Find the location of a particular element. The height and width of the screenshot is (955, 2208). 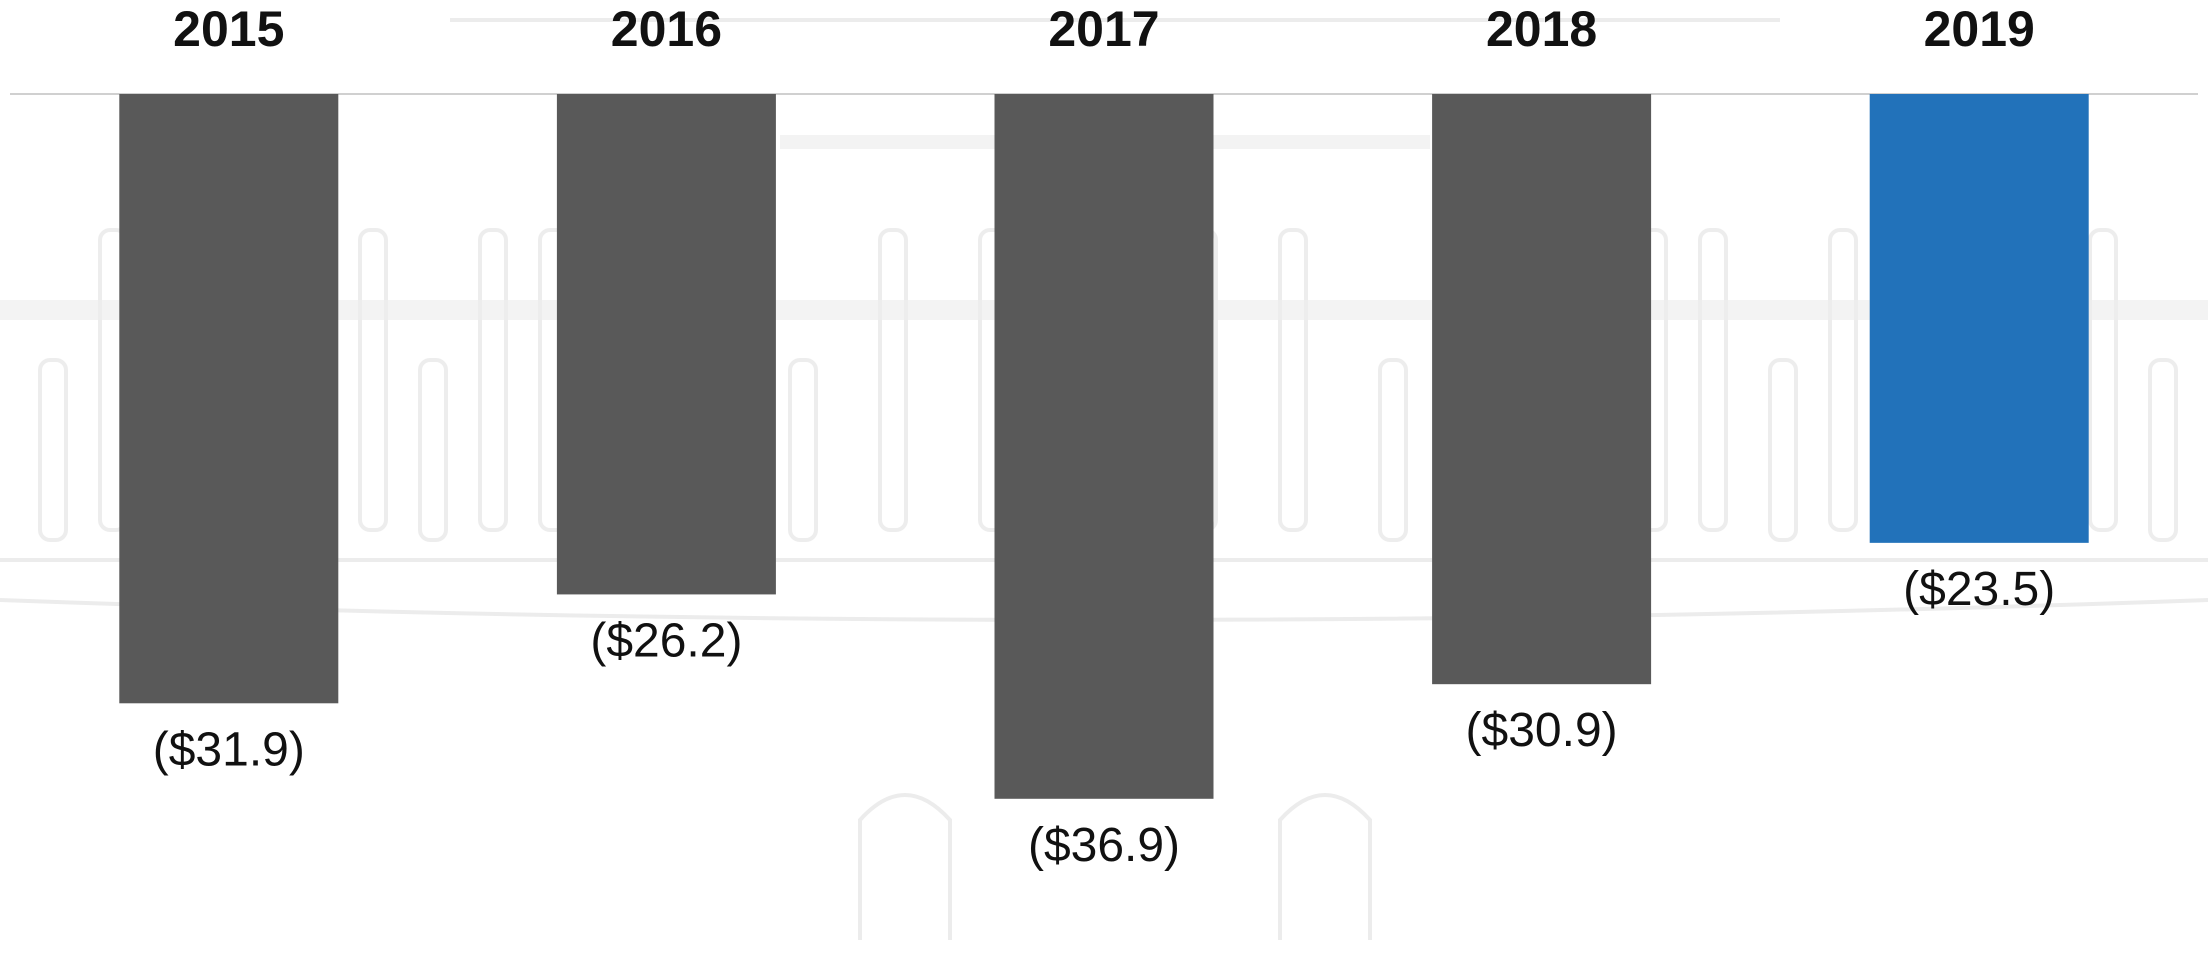

data-label-2017: ($36.9) is located at coordinates (1104, 845).